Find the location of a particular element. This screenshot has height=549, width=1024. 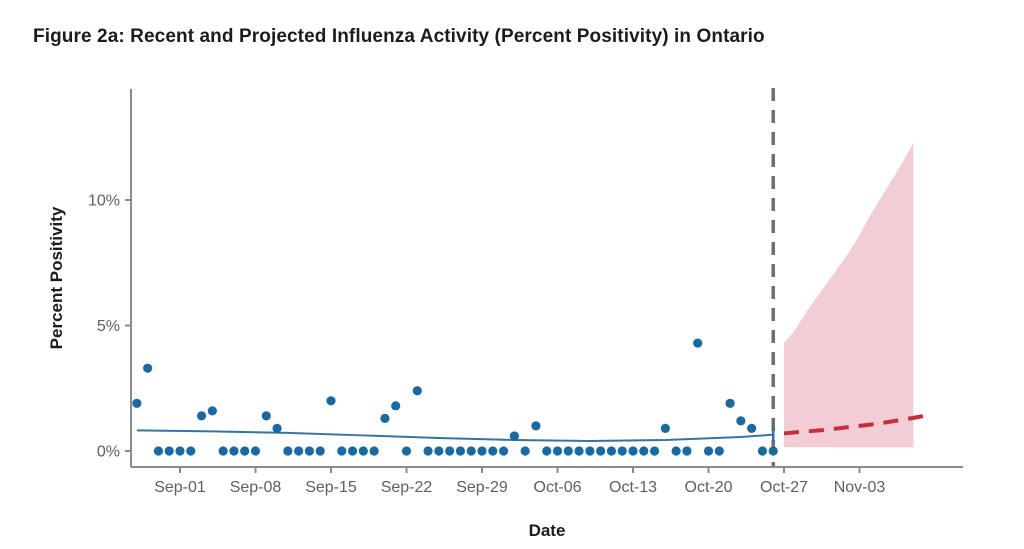

x-tick-label: Oct-13 is located at coordinates (633, 487).